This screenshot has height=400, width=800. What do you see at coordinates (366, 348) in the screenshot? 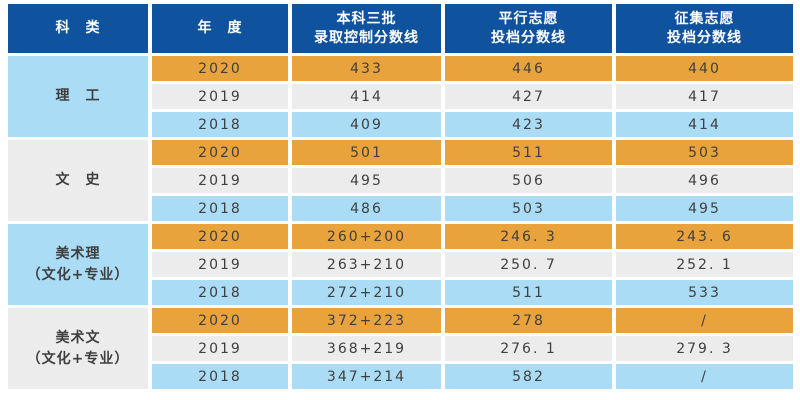
I see `score-cell: 368+219` at bounding box center [366, 348].